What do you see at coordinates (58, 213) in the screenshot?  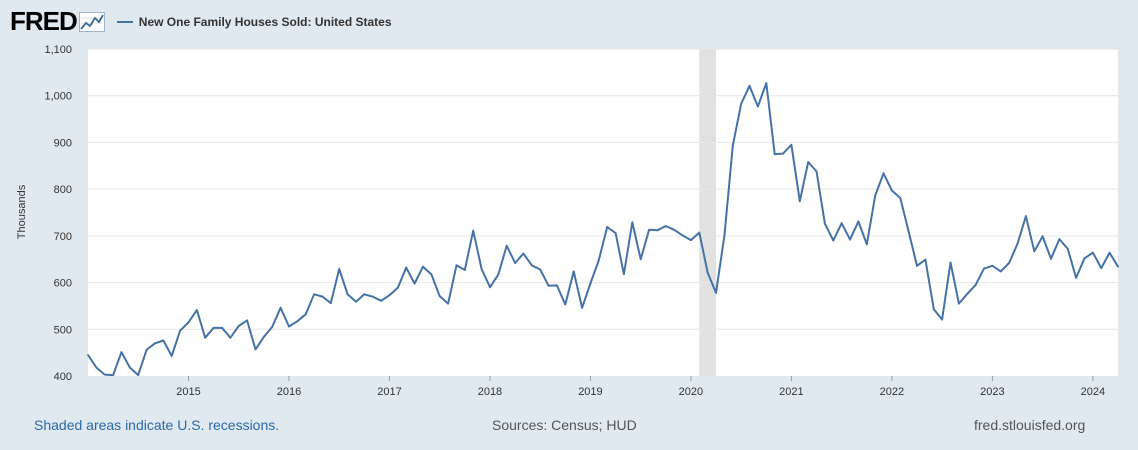 I see `y-axis: 400 500 600 700 800 900 1,000 1,100` at bounding box center [58, 213].